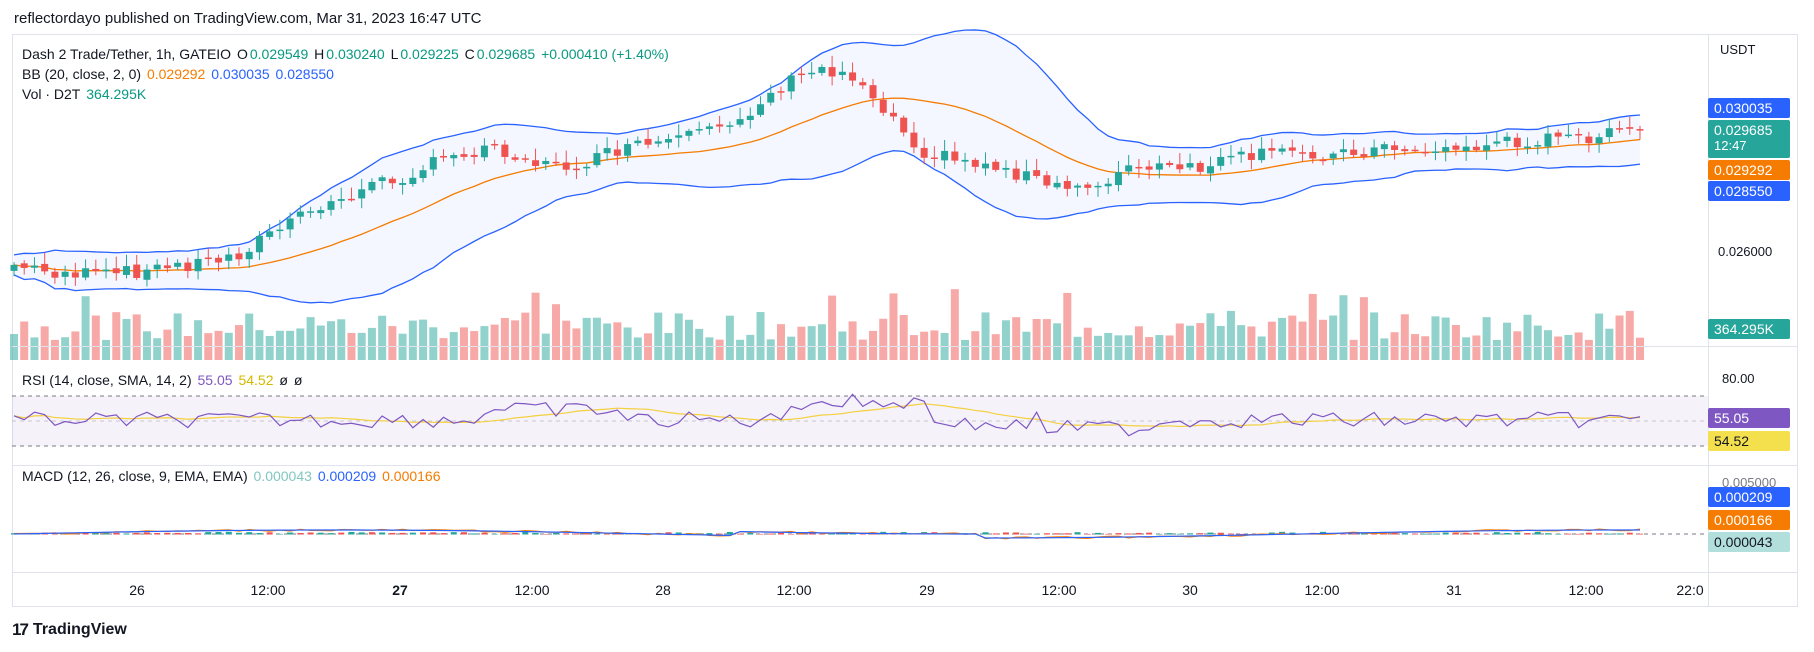 The height and width of the screenshot is (652, 1814). I want to click on time-label: 12:00, so click(1586, 590).